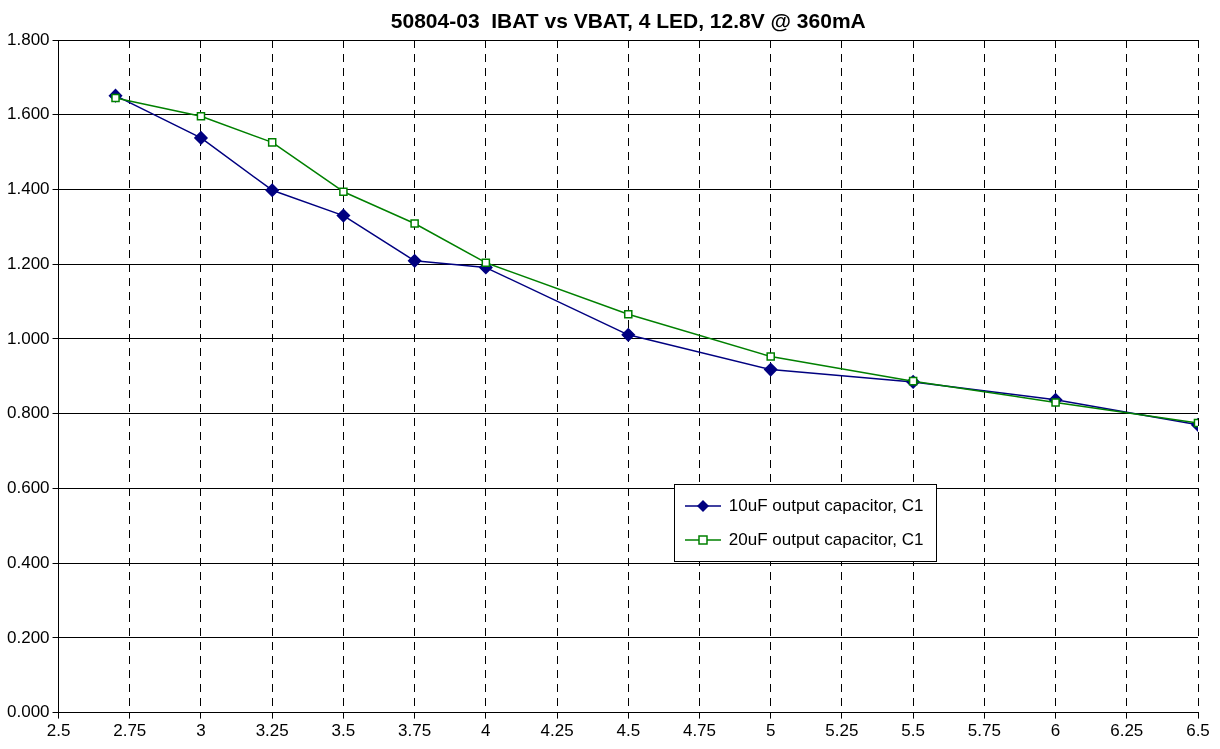  I want to click on x-tick-label: 4, so click(486, 731).